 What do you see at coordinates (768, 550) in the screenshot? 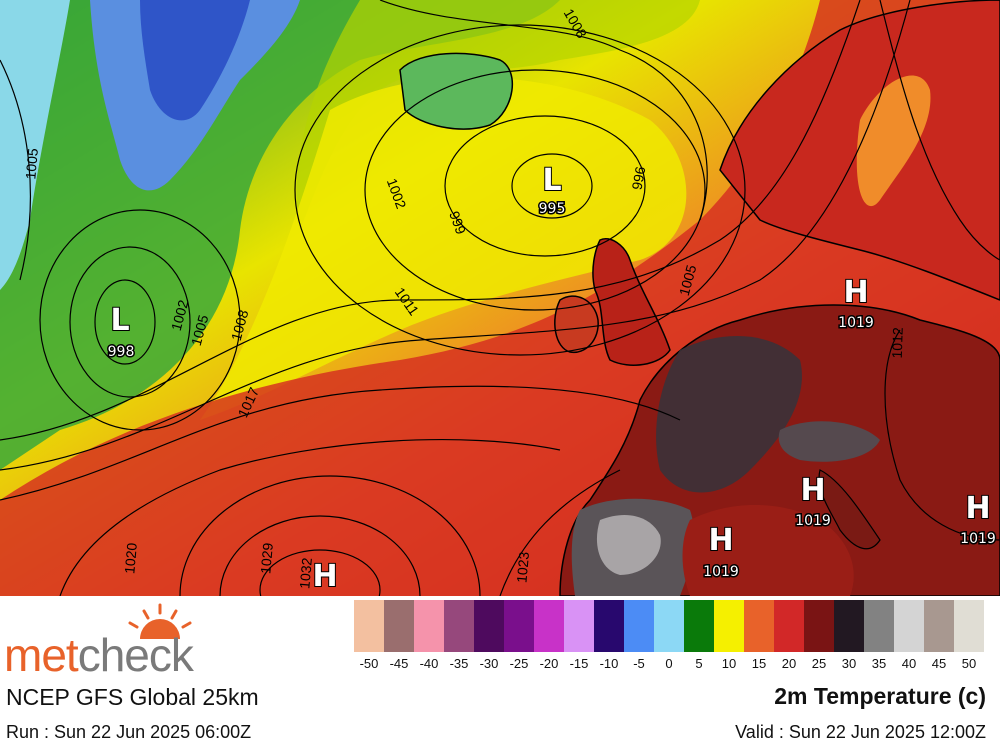
I see `mediterranean-sea` at bounding box center [768, 550].